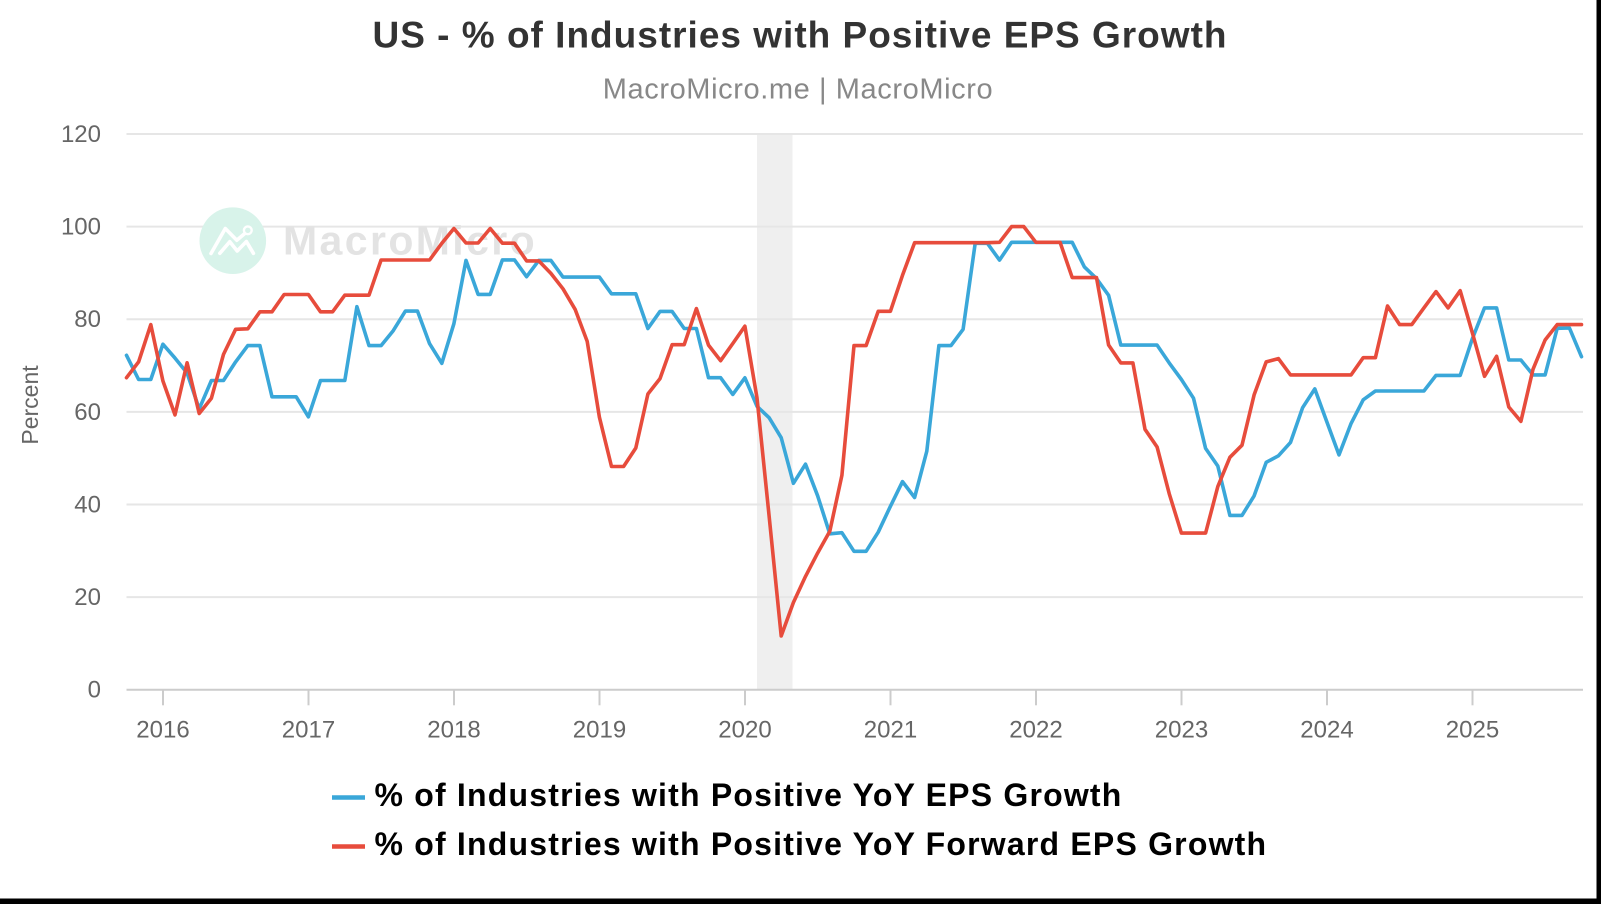  What do you see at coordinates (1472, 730) in the screenshot?
I see `svg-text: 2025` at bounding box center [1472, 730].